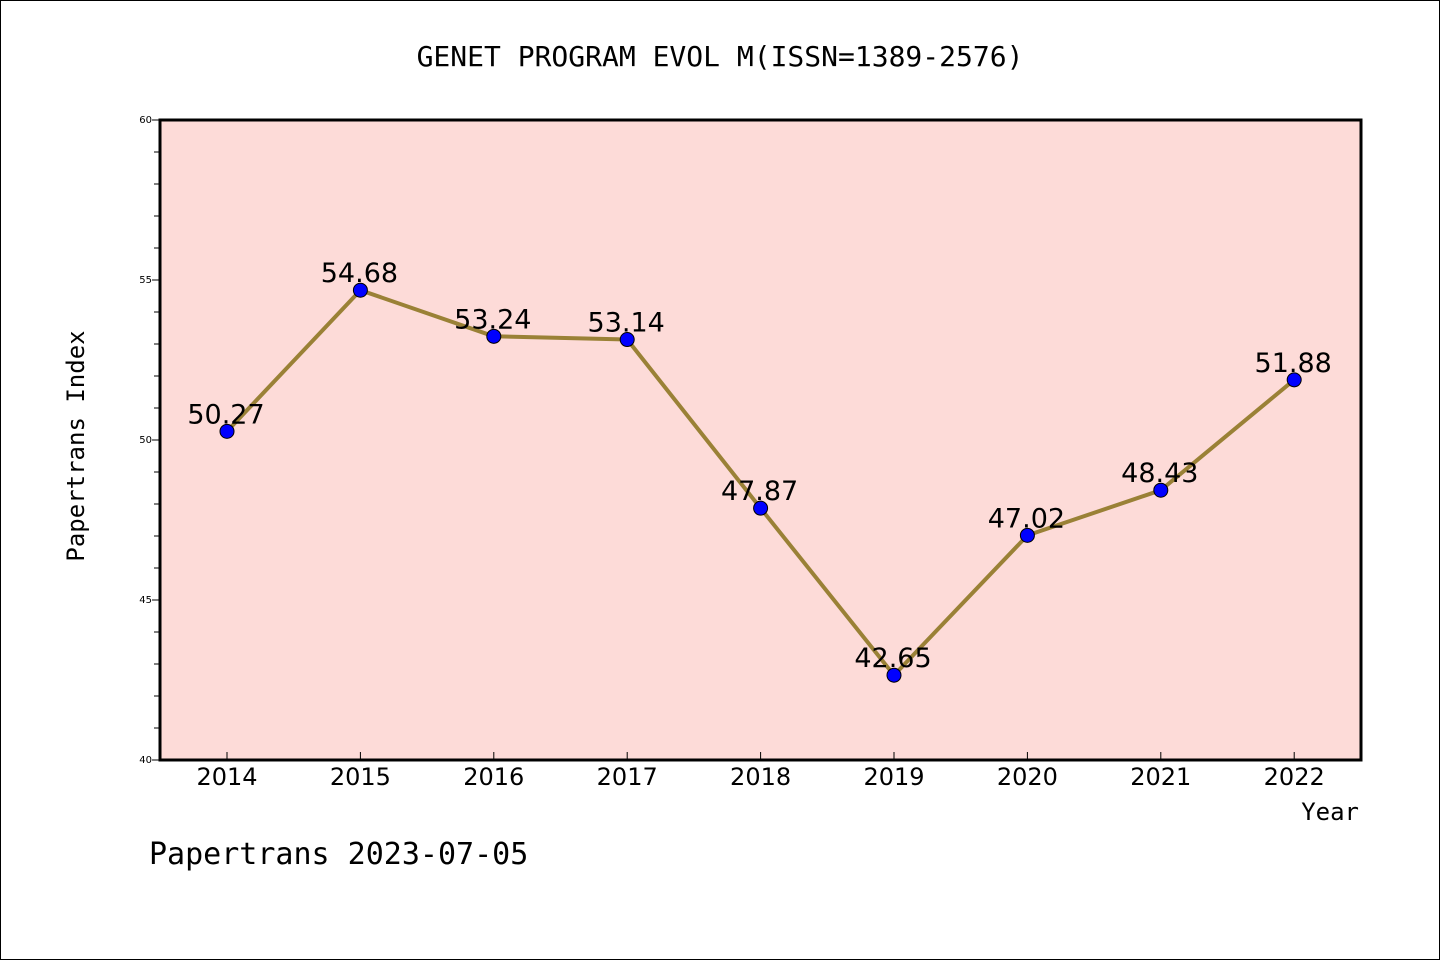  I want to click on data-label: 51.88, so click(1293, 363).